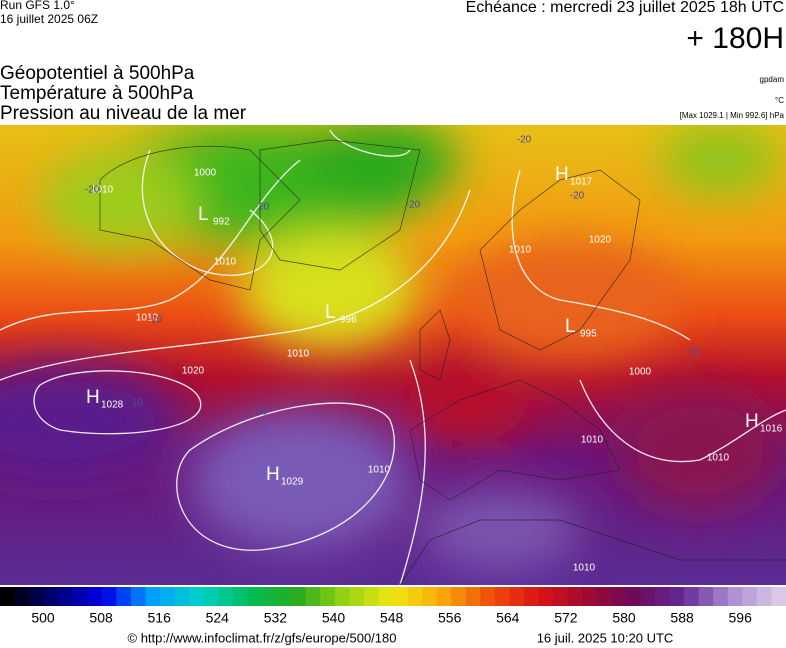 This screenshot has height=648, width=786. What do you see at coordinates (348, 320) in the screenshot?
I see `pressure-center-value: 996` at bounding box center [348, 320].